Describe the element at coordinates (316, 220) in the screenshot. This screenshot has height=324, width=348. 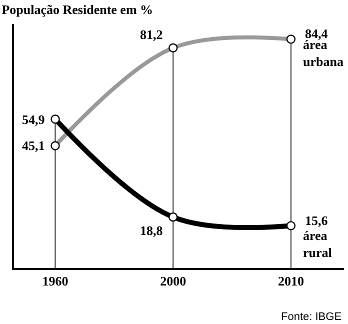
I see `data-label: 15,6` at that location.